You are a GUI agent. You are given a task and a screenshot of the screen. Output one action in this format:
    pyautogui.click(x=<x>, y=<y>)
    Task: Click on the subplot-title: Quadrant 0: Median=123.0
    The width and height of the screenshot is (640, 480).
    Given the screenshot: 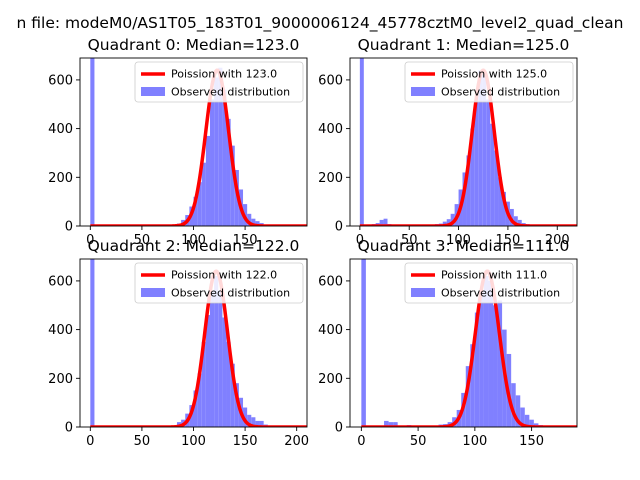 What is the action you would take?
    pyautogui.click(x=194, y=45)
    